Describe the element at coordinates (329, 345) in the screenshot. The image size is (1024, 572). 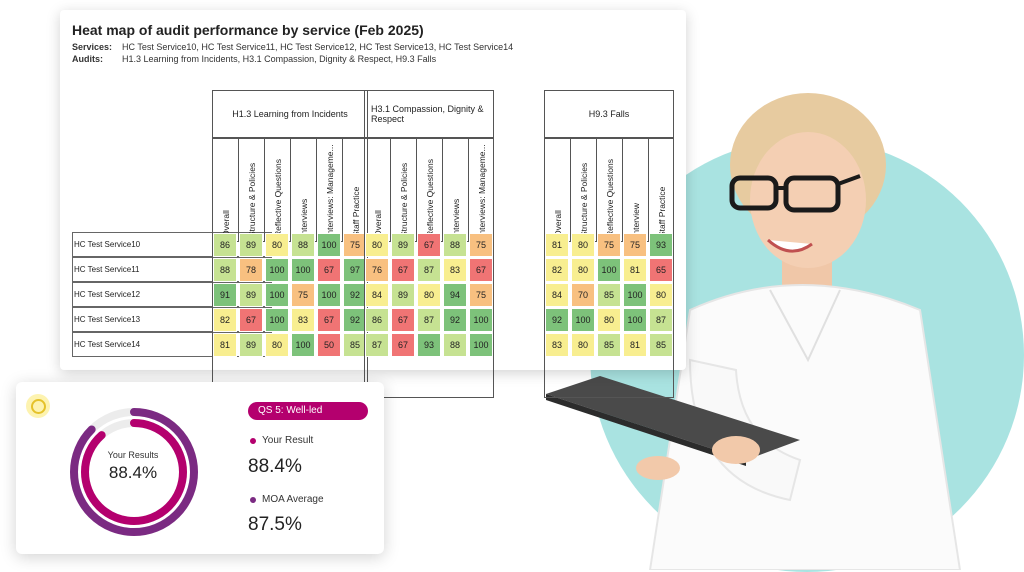
I see `heatmap-cell: 50` at that location.